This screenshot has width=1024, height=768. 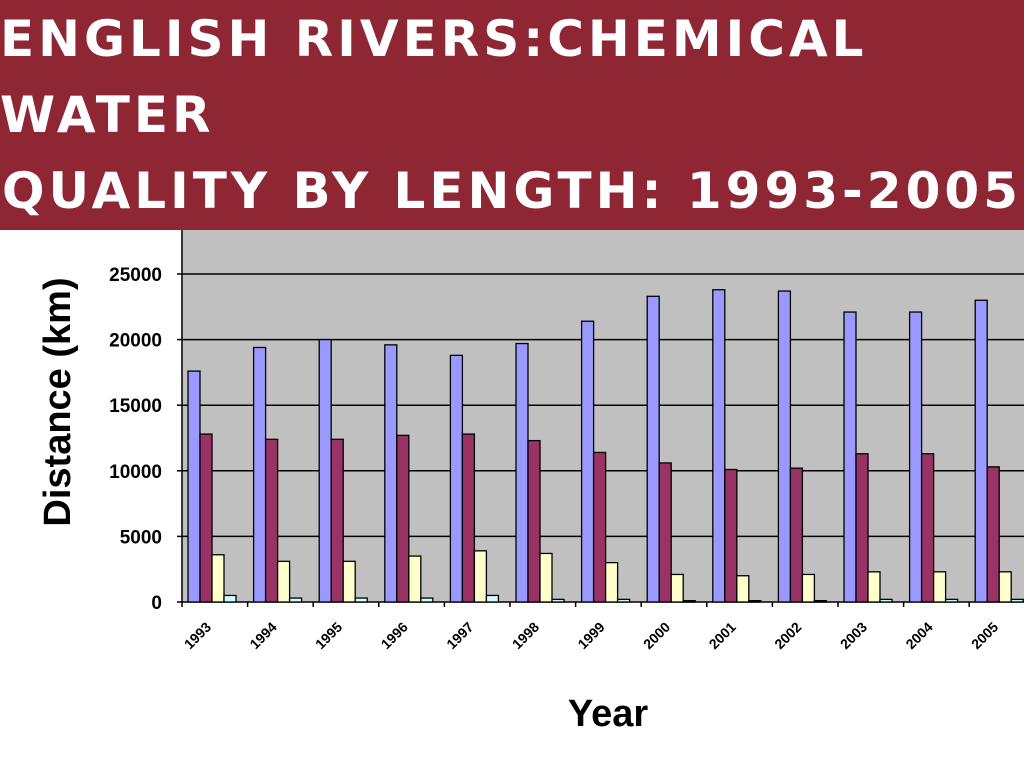 What do you see at coordinates (984, 635) in the screenshot?
I see `x-tick-label: 2005` at bounding box center [984, 635].